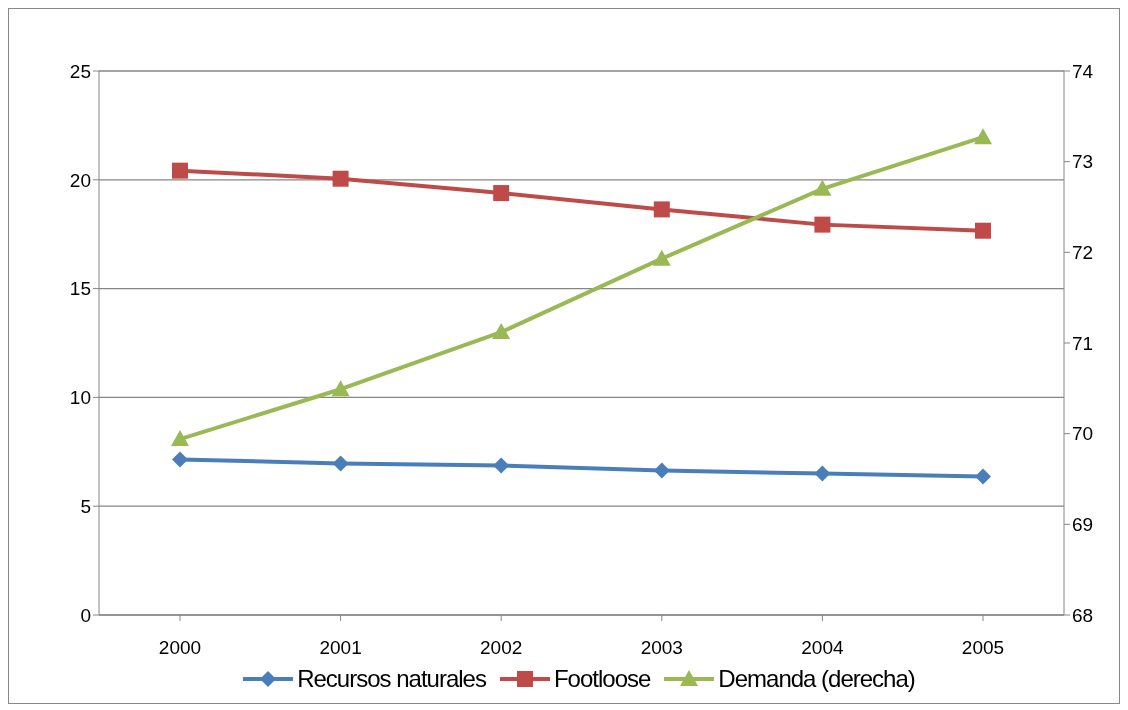 This screenshot has height=710, width=1128. What do you see at coordinates (1083, 343) in the screenshot?
I see `y2-tick-label: 71` at bounding box center [1083, 343].